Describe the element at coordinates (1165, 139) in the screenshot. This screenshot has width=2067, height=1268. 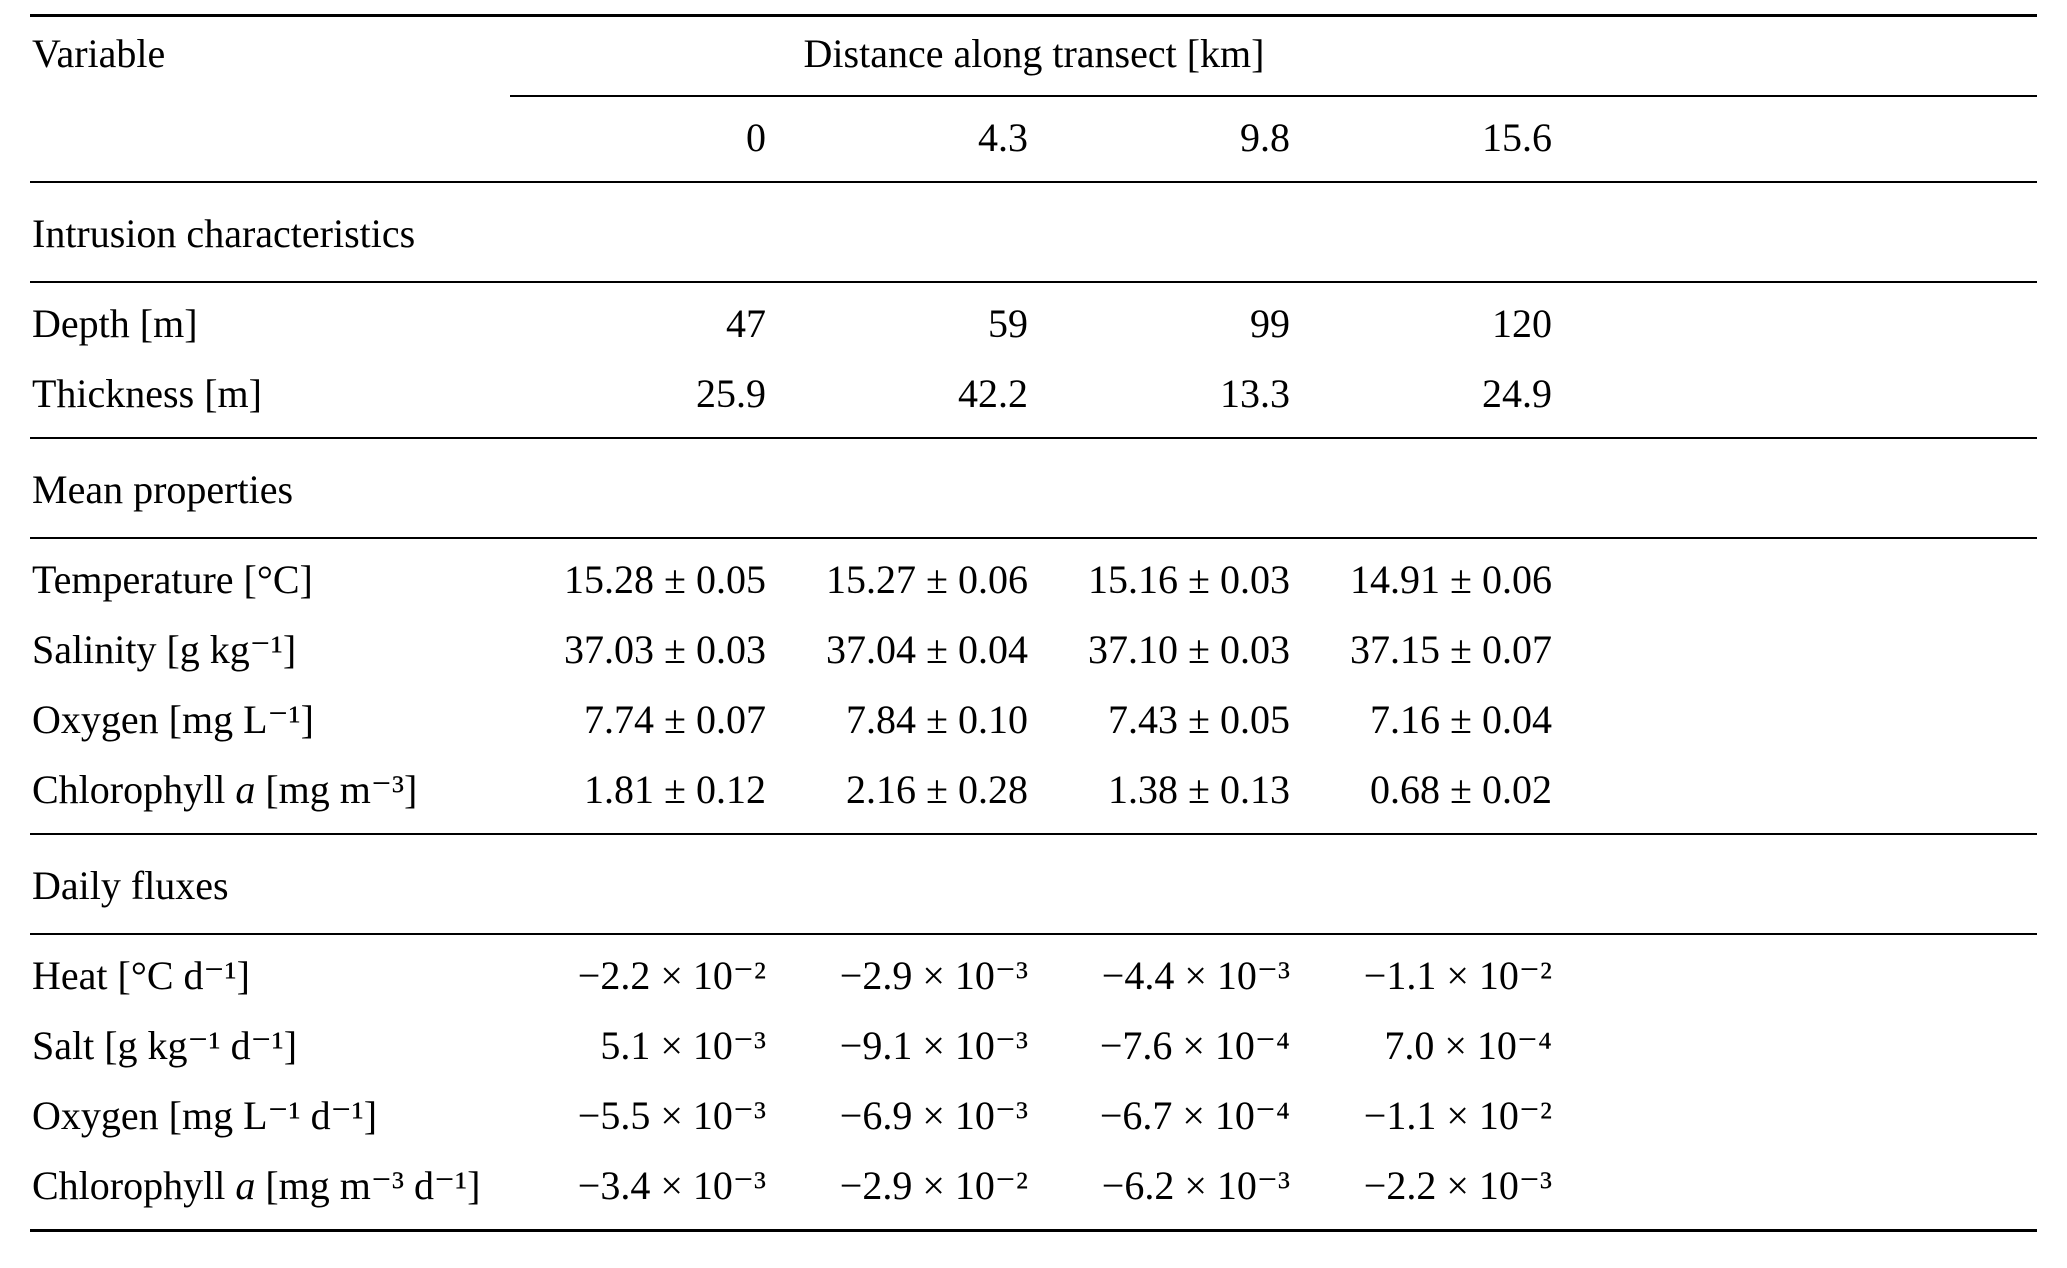
I see `column-header-distance-2: 9.8` at that location.